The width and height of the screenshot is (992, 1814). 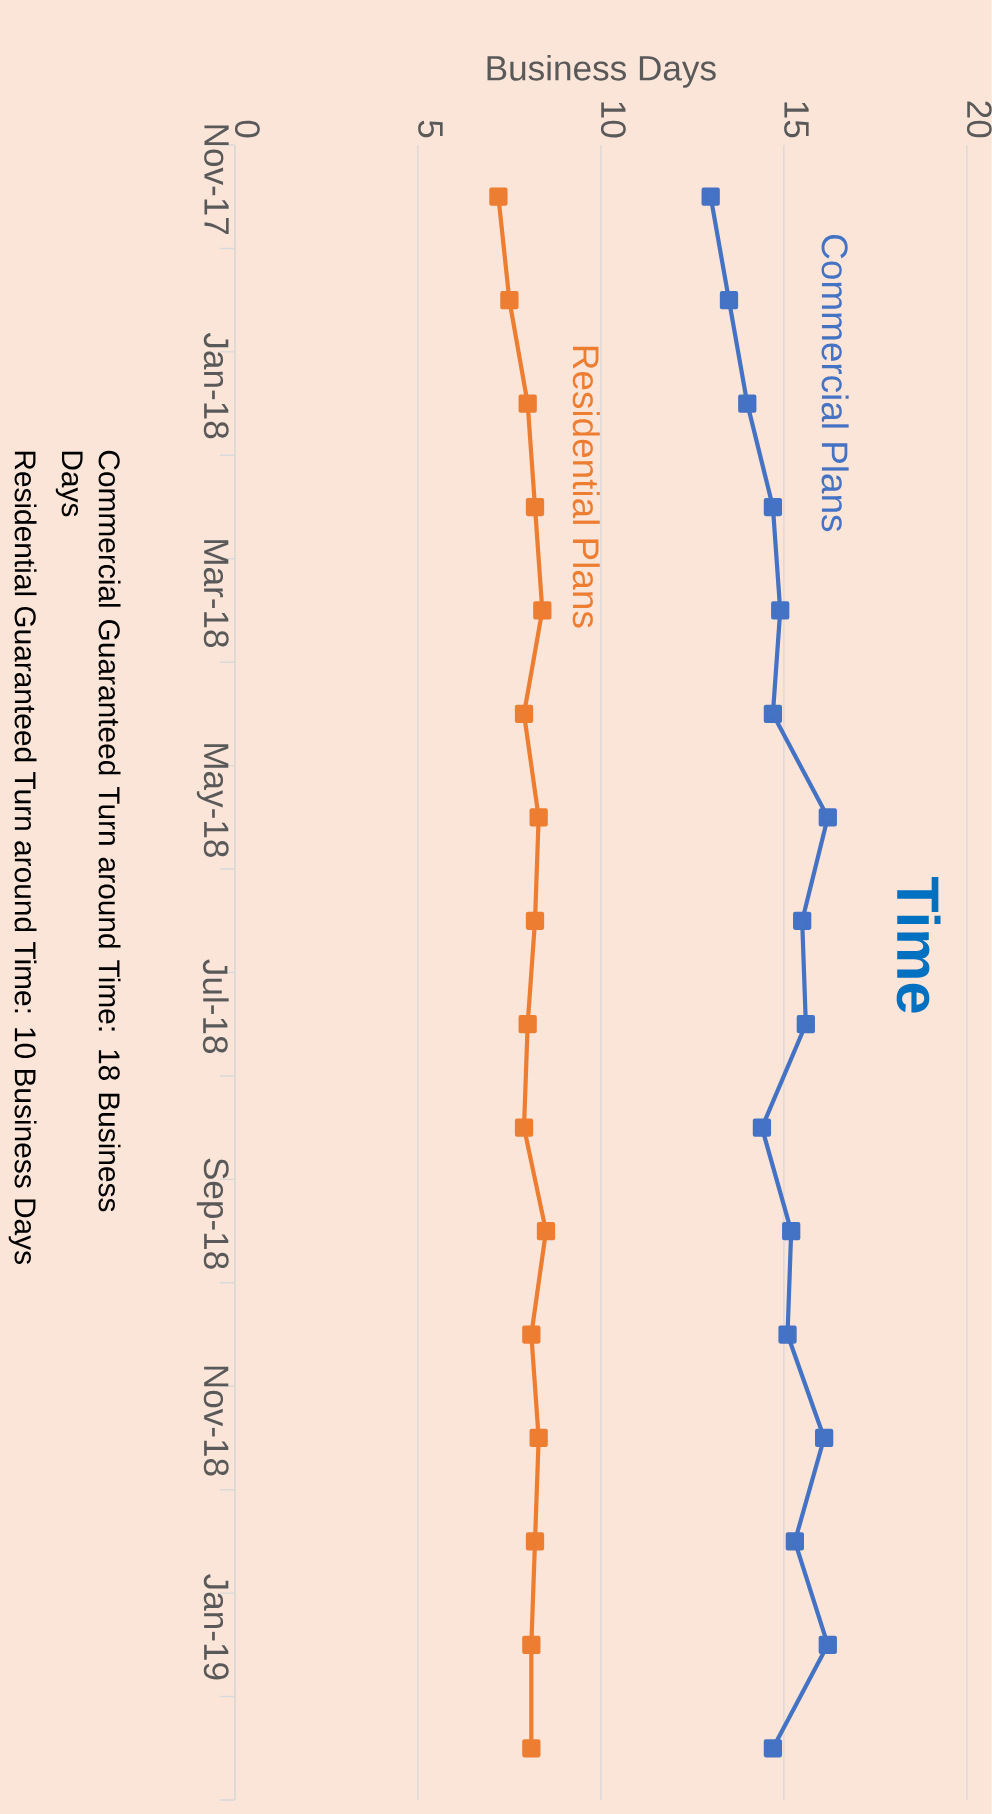 I want to click on text: Residential Plans, so click(x=586, y=487).